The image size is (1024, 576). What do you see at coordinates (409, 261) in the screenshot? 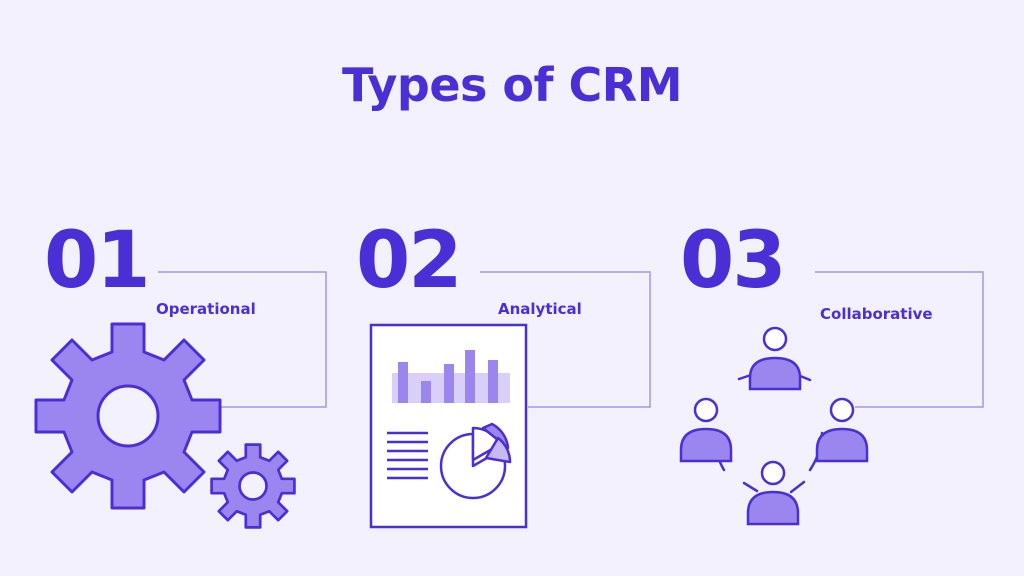
I see `type-number-02: 02` at bounding box center [409, 261].